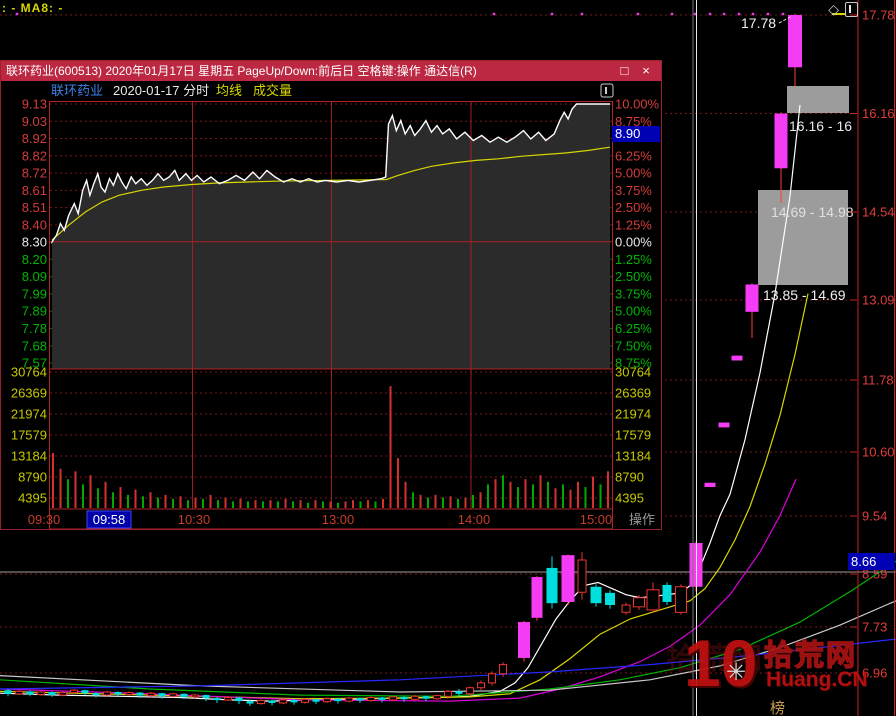 This screenshot has height=716, width=896. Describe the element at coordinates (29, 372) in the screenshot. I see `popup-volume-scale-left: 30764` at that location.